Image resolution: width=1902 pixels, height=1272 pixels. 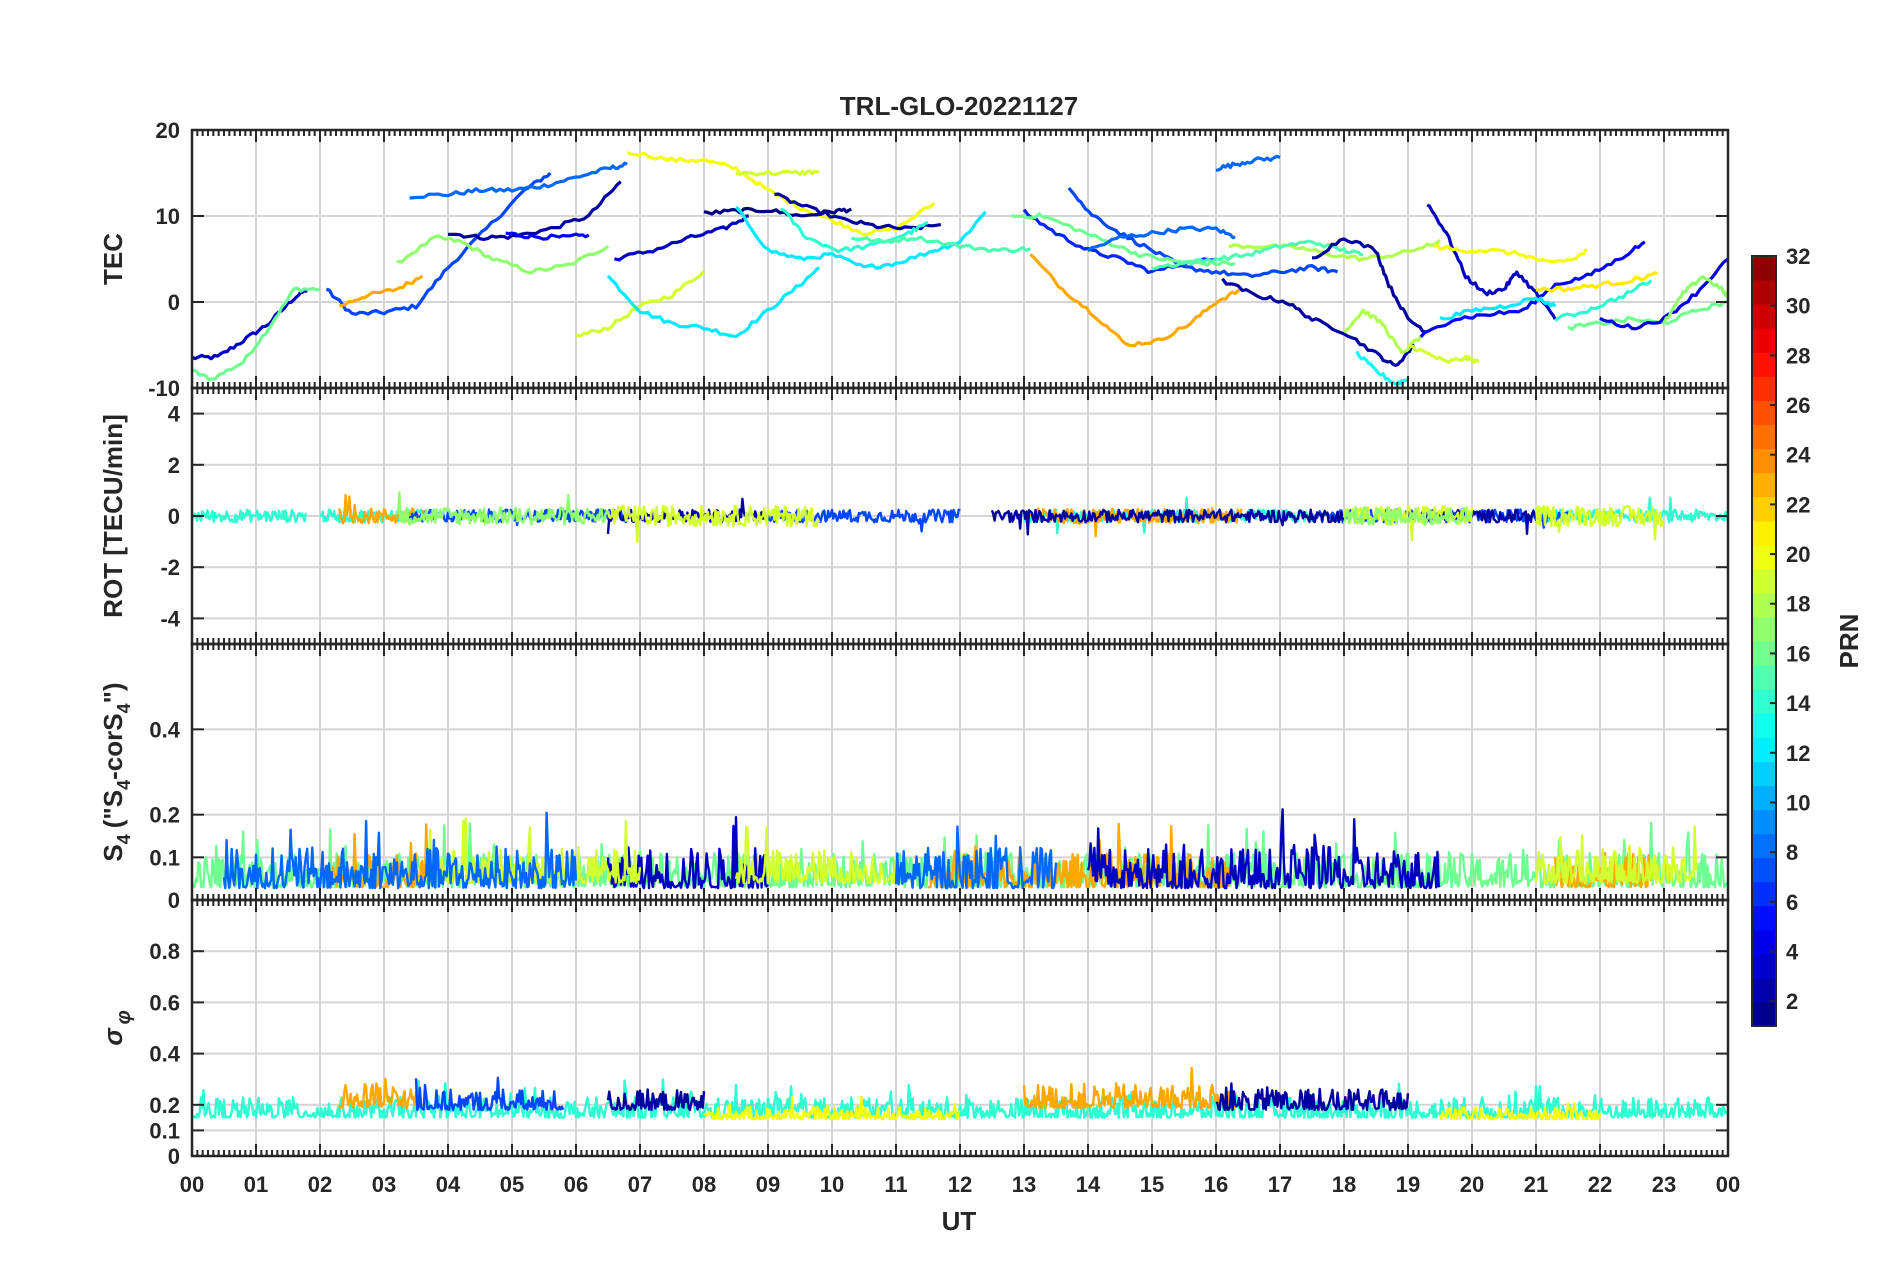 I want to click on y-label-phi-subscript: φ, so click(x=124, y=1017).